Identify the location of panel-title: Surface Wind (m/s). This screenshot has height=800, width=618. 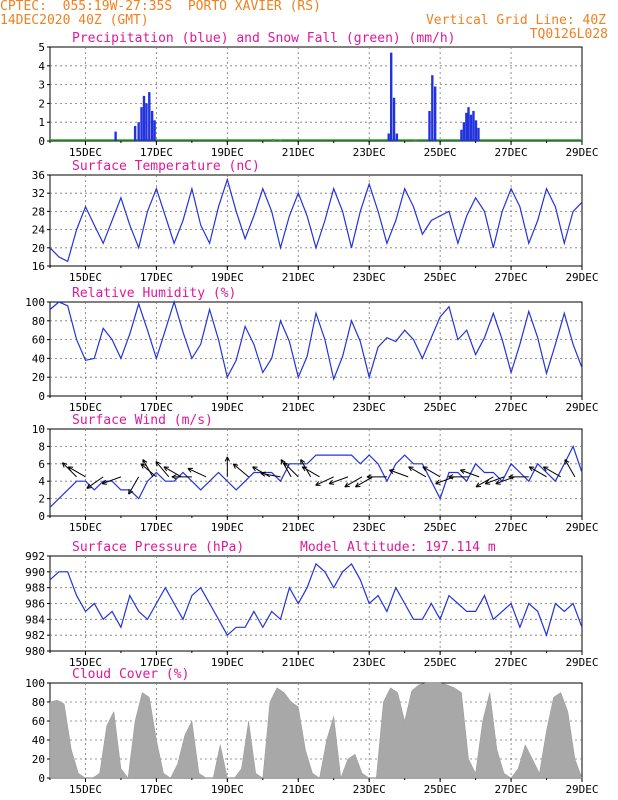
(142, 420).